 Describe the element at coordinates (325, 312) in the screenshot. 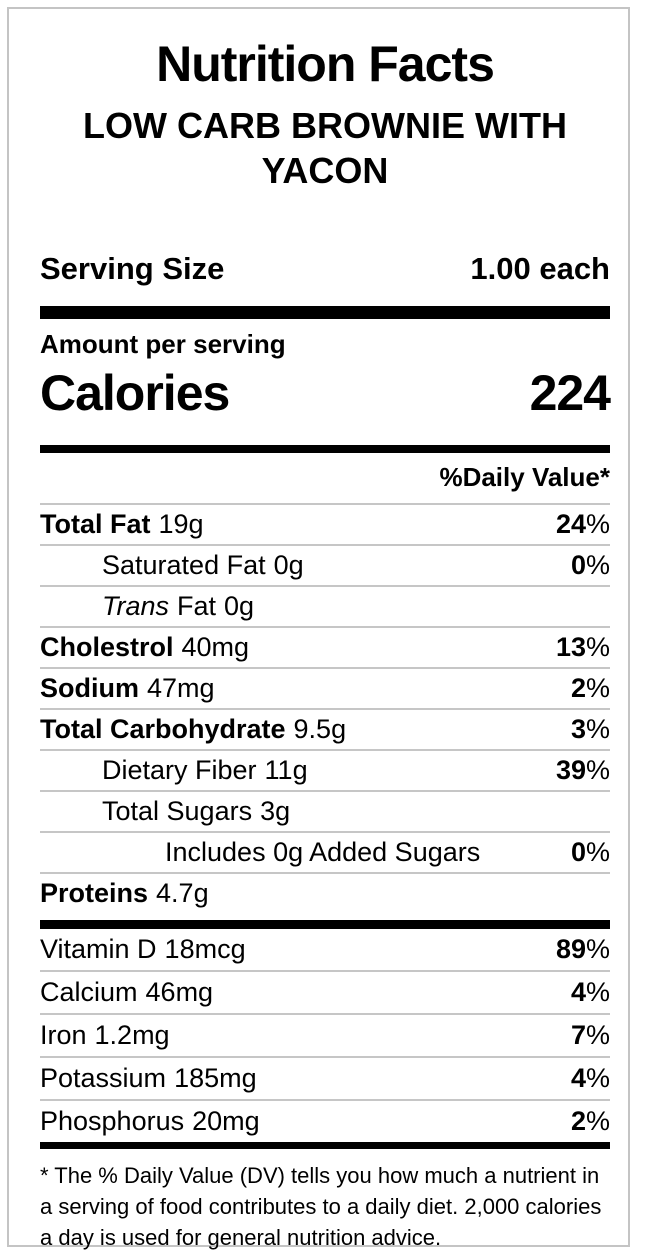

I see `thick-rule-top` at that location.